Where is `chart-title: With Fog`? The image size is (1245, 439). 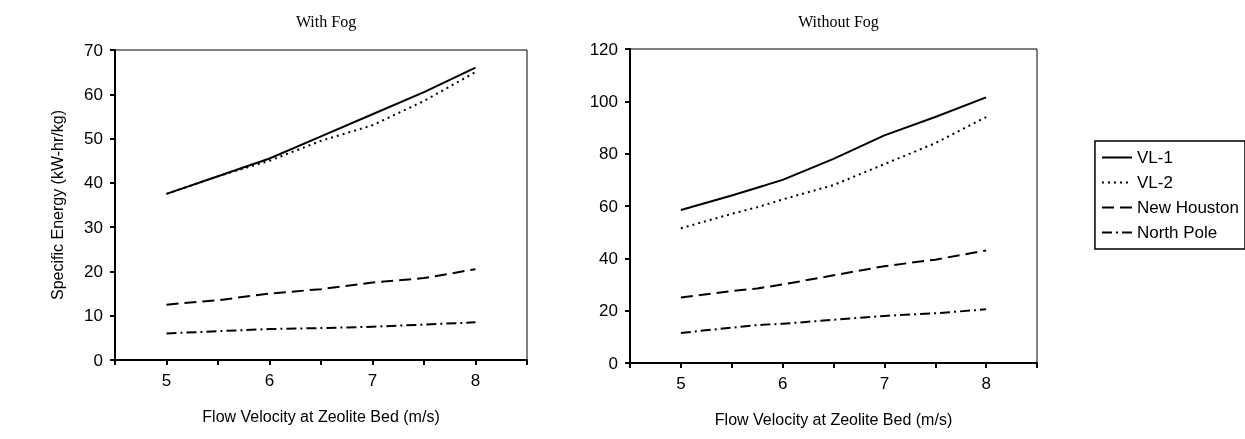 chart-title: With Fog is located at coordinates (326, 21).